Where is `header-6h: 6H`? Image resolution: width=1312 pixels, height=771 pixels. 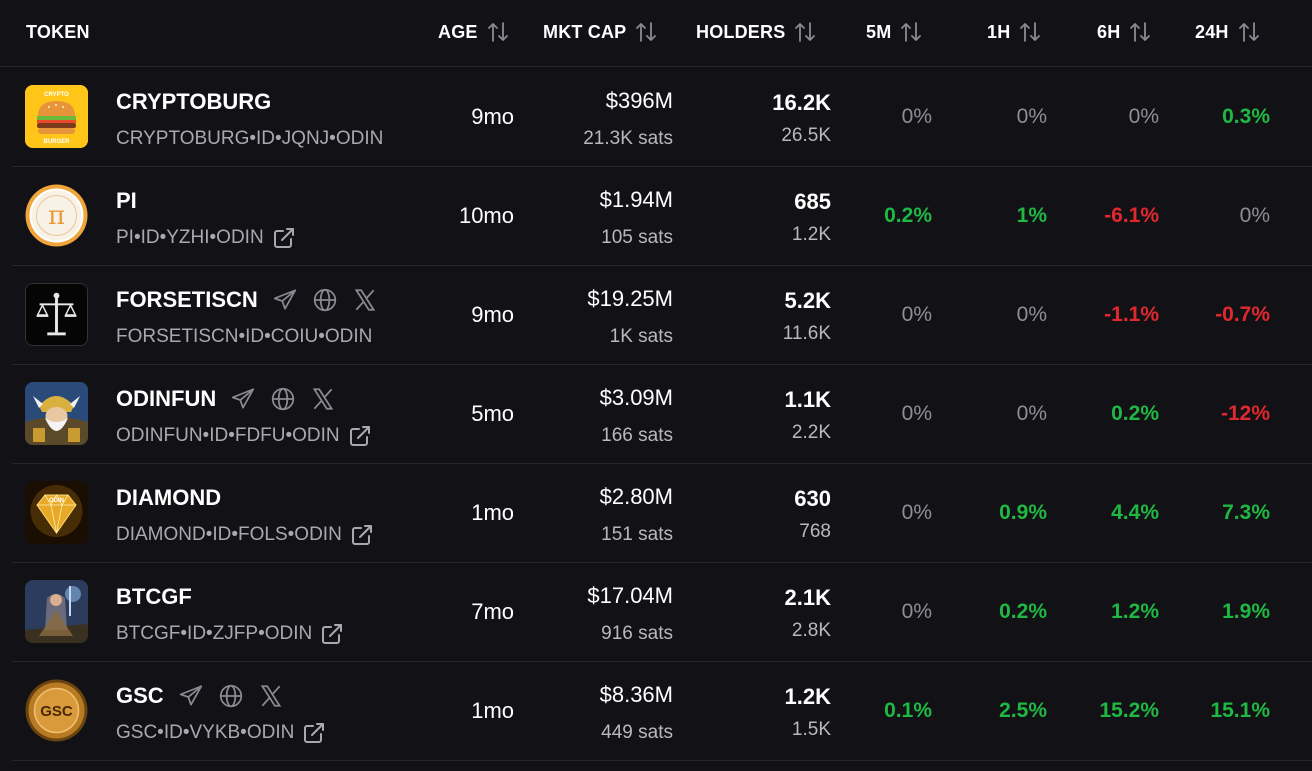 header-6h: 6H is located at coordinates (1124, 32).